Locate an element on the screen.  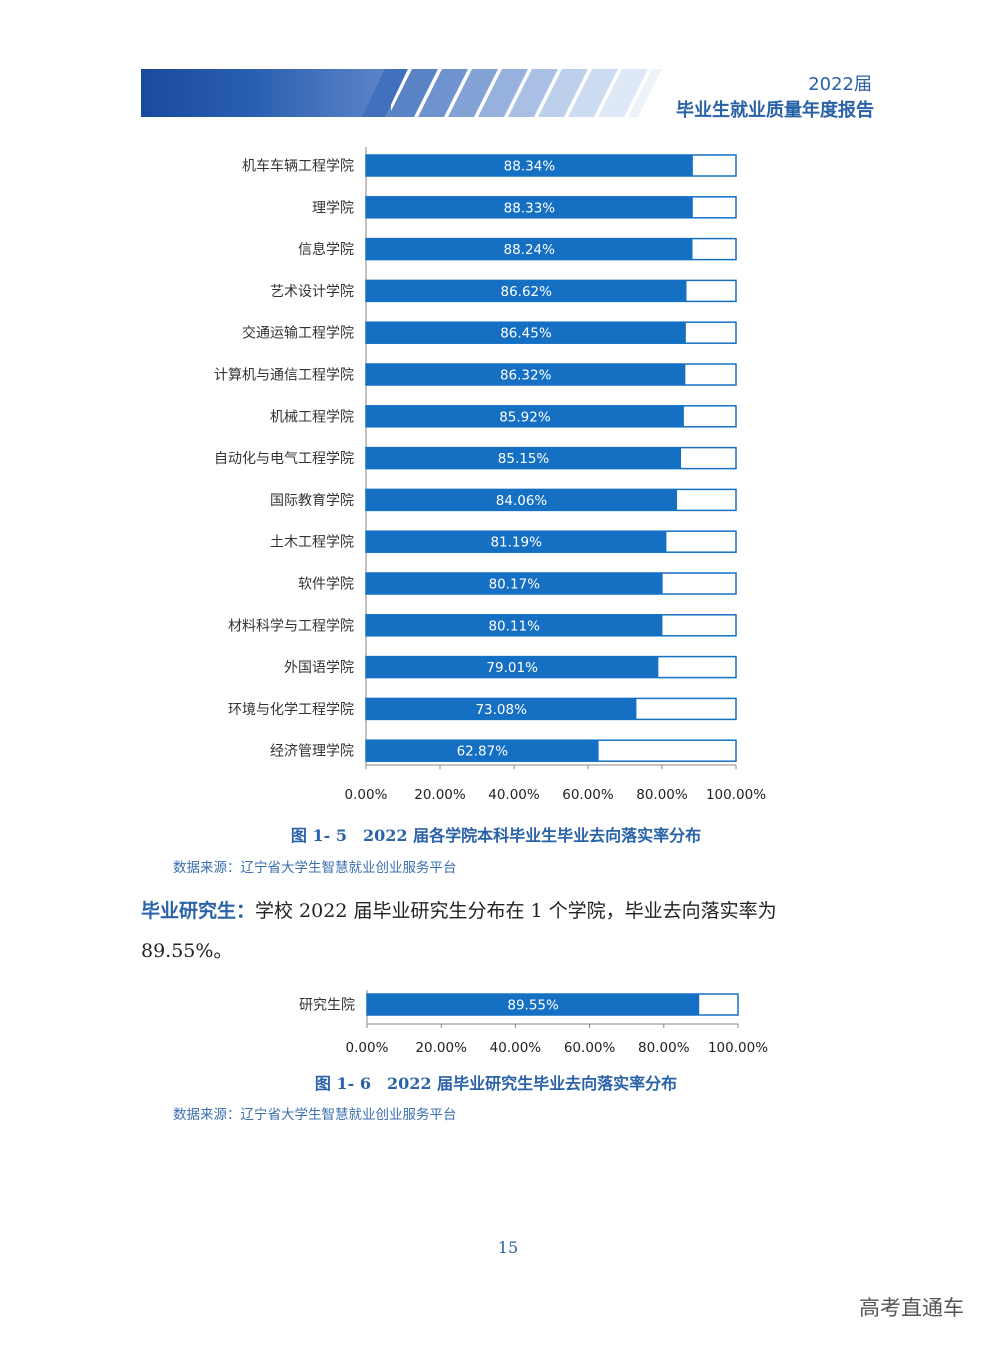
bar-value-label: 79.01% is located at coordinates (512, 668).